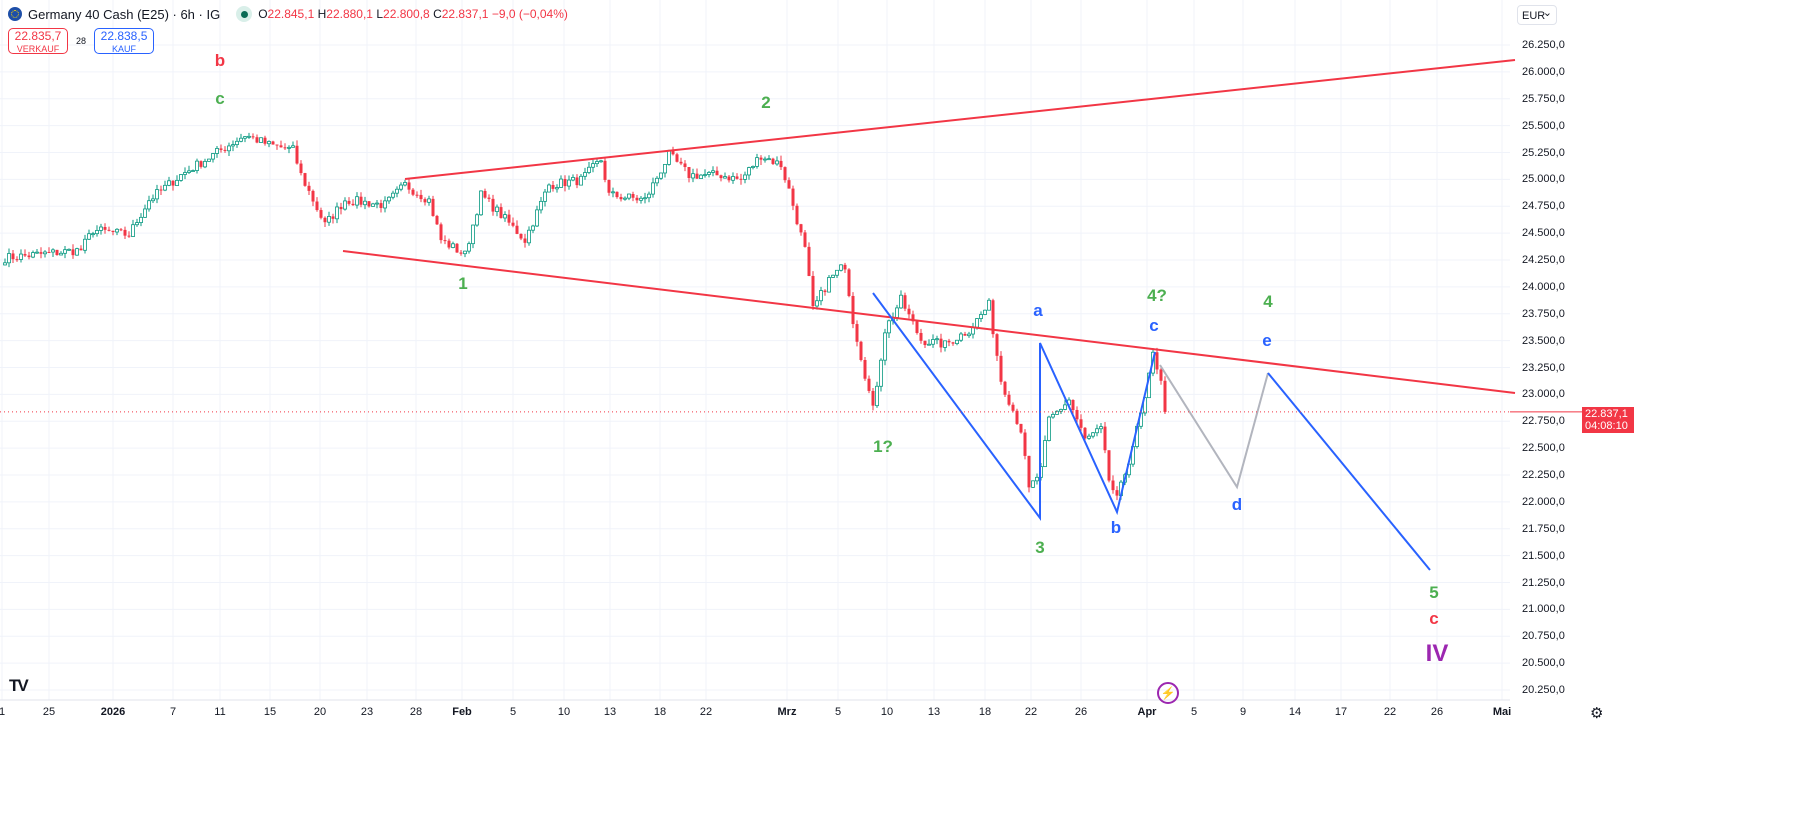  Describe the element at coordinates (1268, 301) in the screenshot. I see `wave-label-4: 4` at that location.